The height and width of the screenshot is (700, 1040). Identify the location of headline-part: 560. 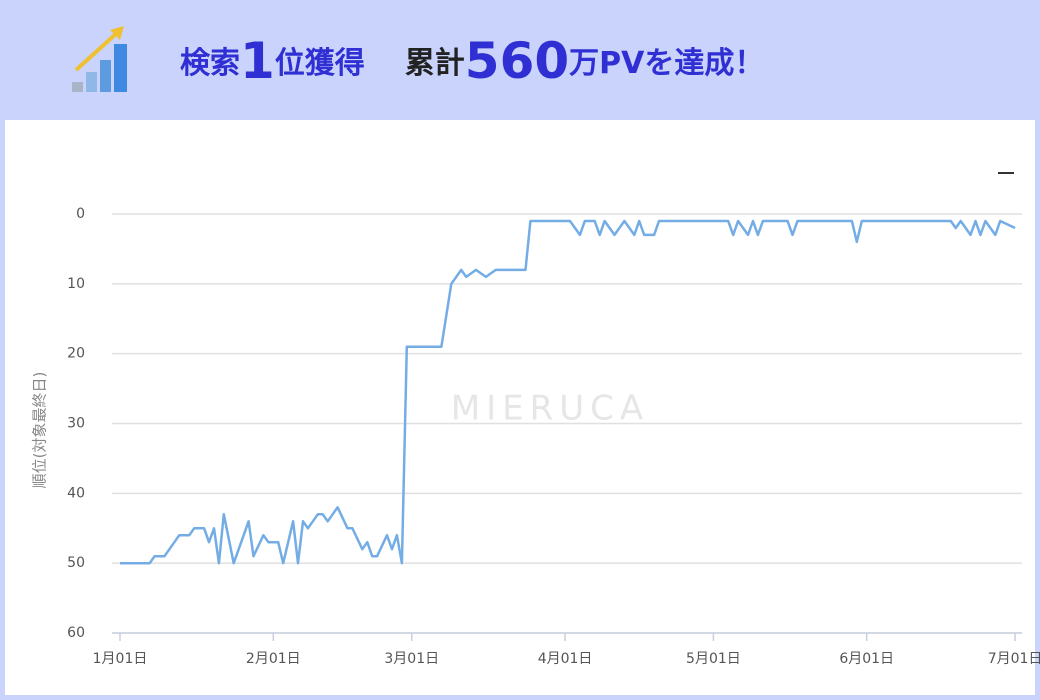
(517, 61).